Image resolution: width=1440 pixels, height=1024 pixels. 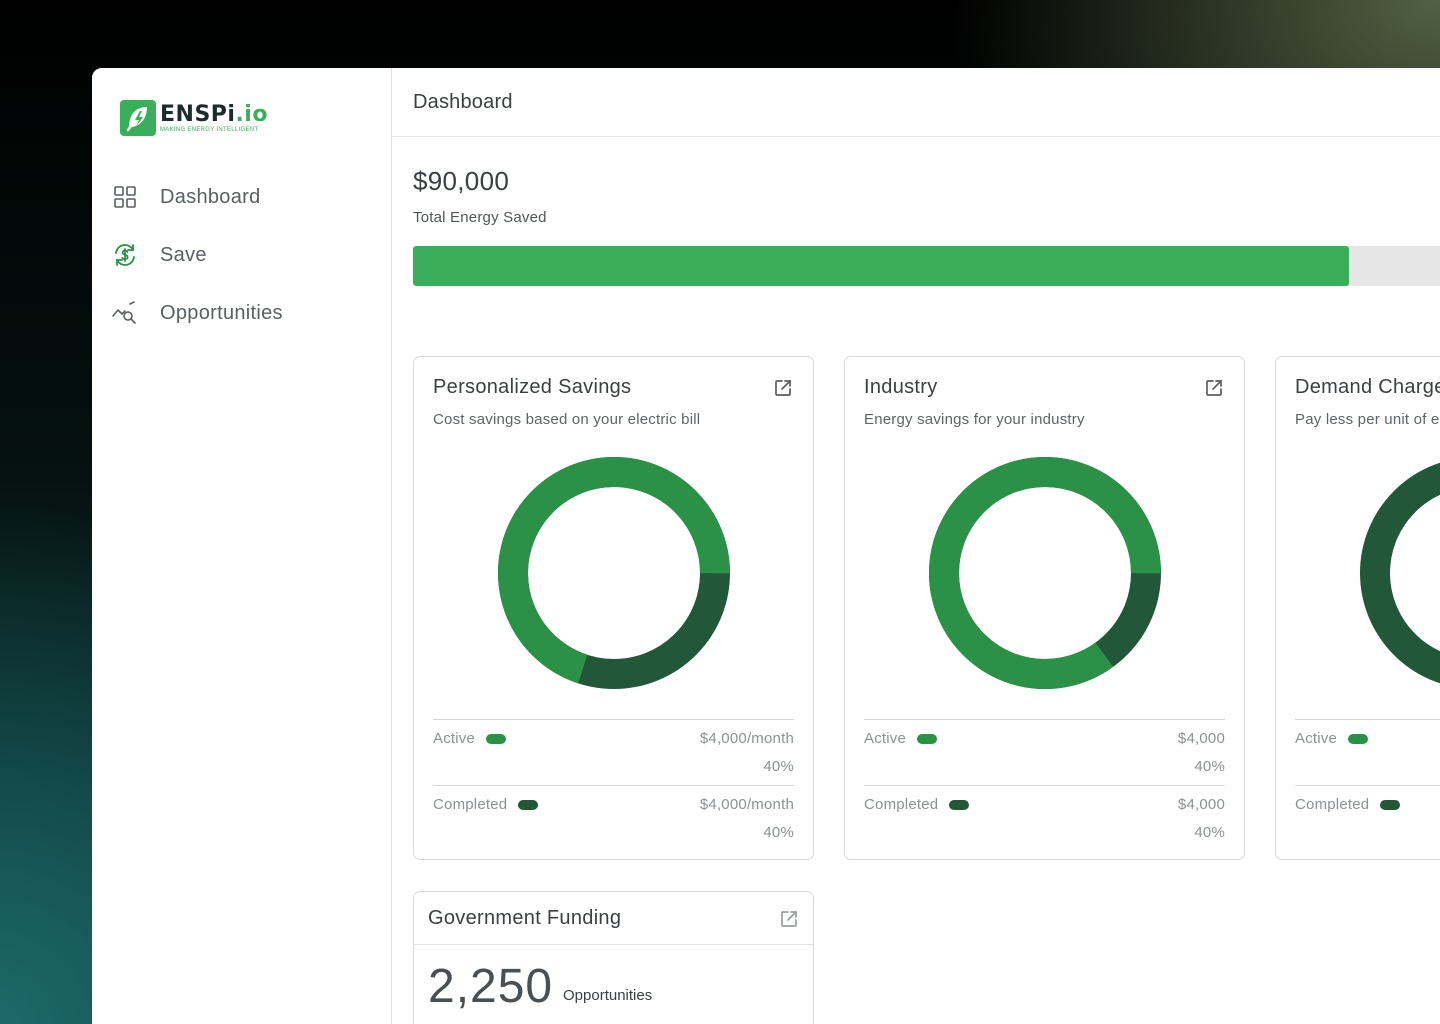 What do you see at coordinates (567, 419) in the screenshot?
I see `card-subtitle: Cost savings based on your electric bill` at bounding box center [567, 419].